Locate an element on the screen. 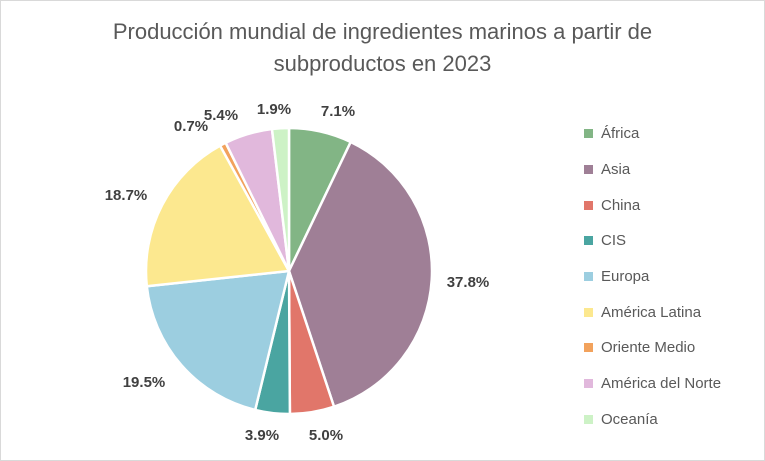  legend-item: América del Norte is located at coordinates (652, 384).